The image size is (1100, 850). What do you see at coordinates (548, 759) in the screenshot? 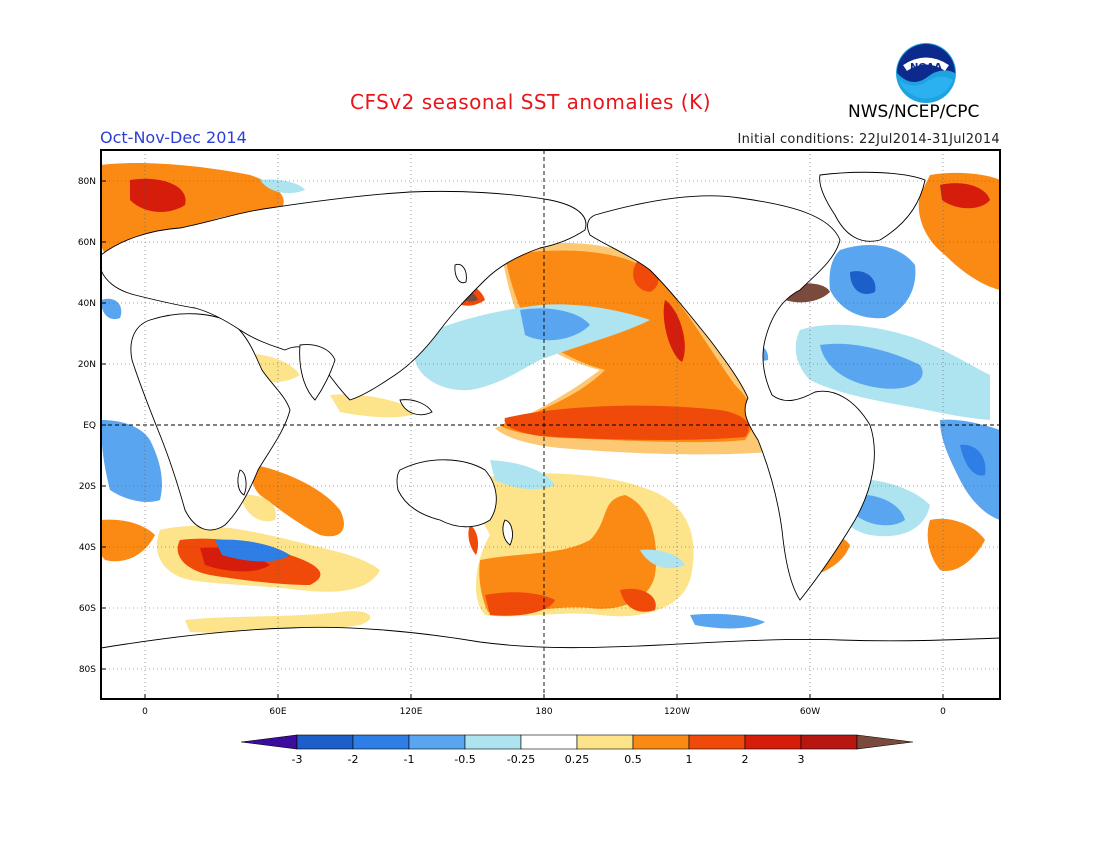
I see `colorbar-labels: -3 -2 -1 -0.5 -0.25 0.25 0.5 1 2 3` at bounding box center [548, 759].